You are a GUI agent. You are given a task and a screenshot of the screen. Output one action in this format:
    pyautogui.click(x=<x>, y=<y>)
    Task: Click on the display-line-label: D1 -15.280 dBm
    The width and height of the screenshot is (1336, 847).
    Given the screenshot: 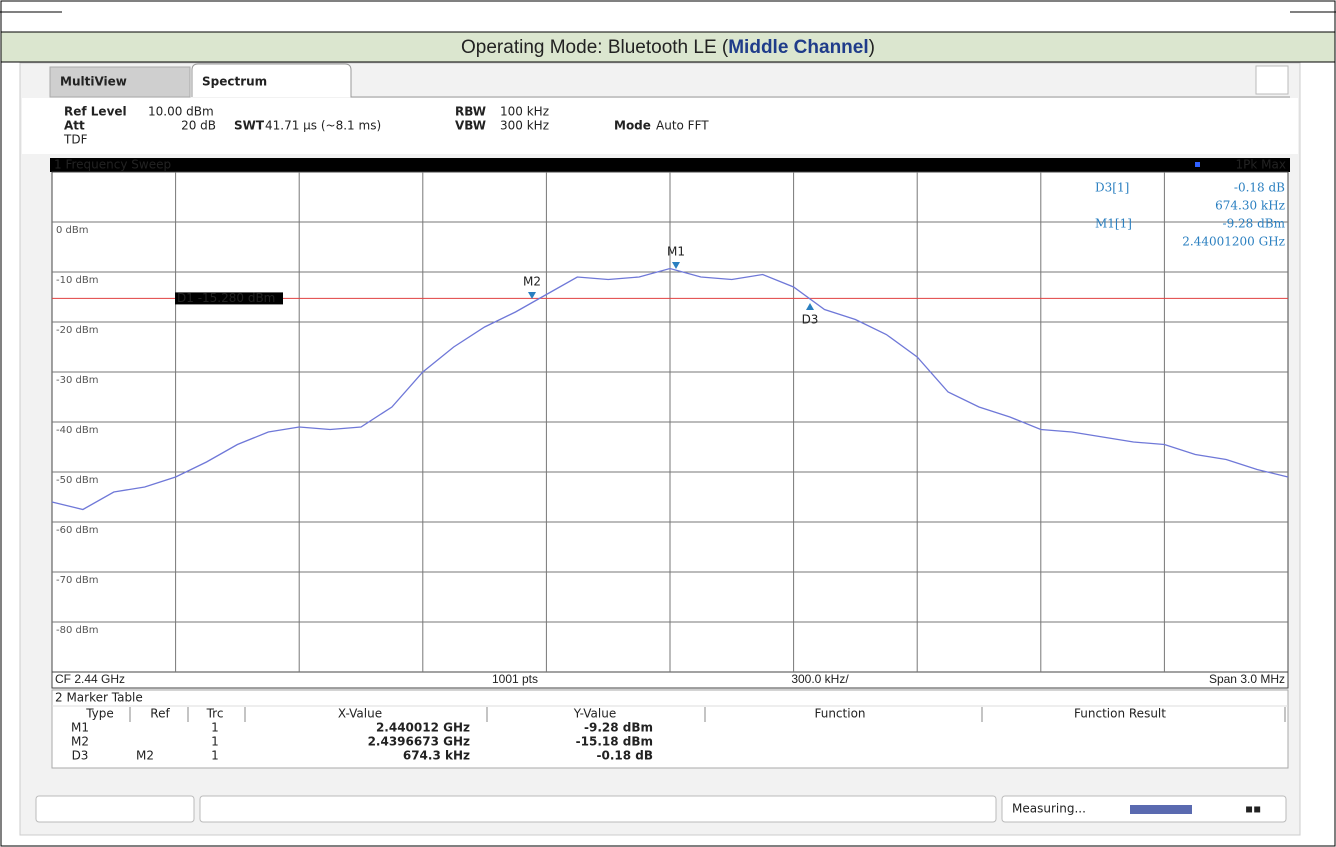 What is the action you would take?
    pyautogui.click(x=226, y=298)
    